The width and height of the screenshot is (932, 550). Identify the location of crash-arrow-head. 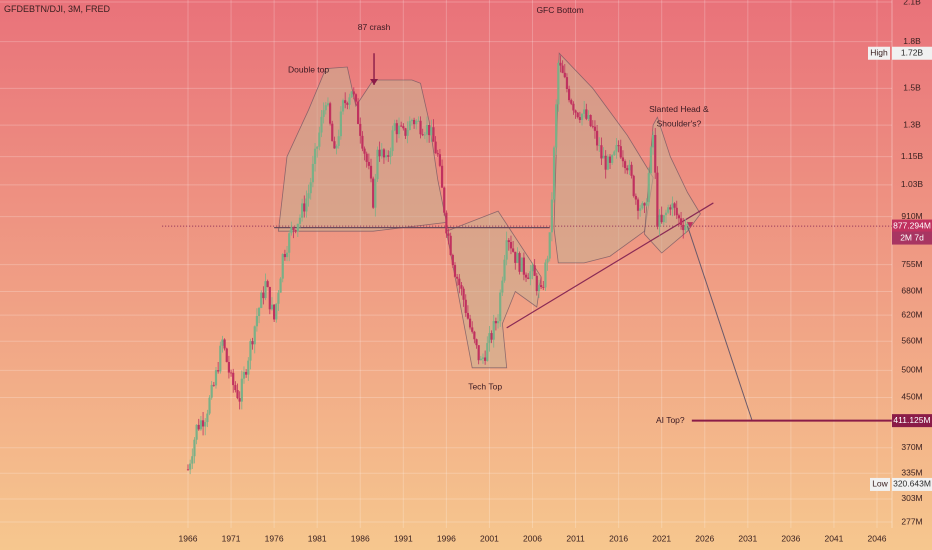
(374, 81).